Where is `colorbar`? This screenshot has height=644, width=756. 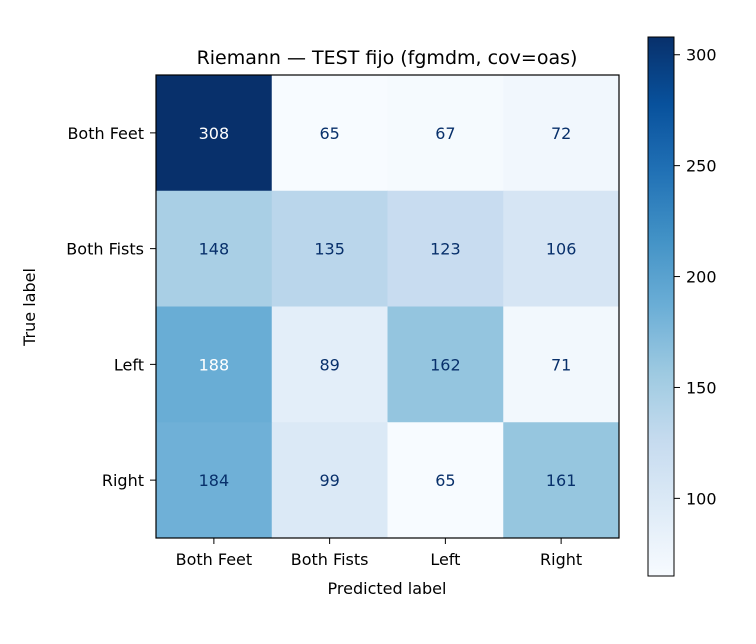
colorbar is located at coordinates (661, 306).